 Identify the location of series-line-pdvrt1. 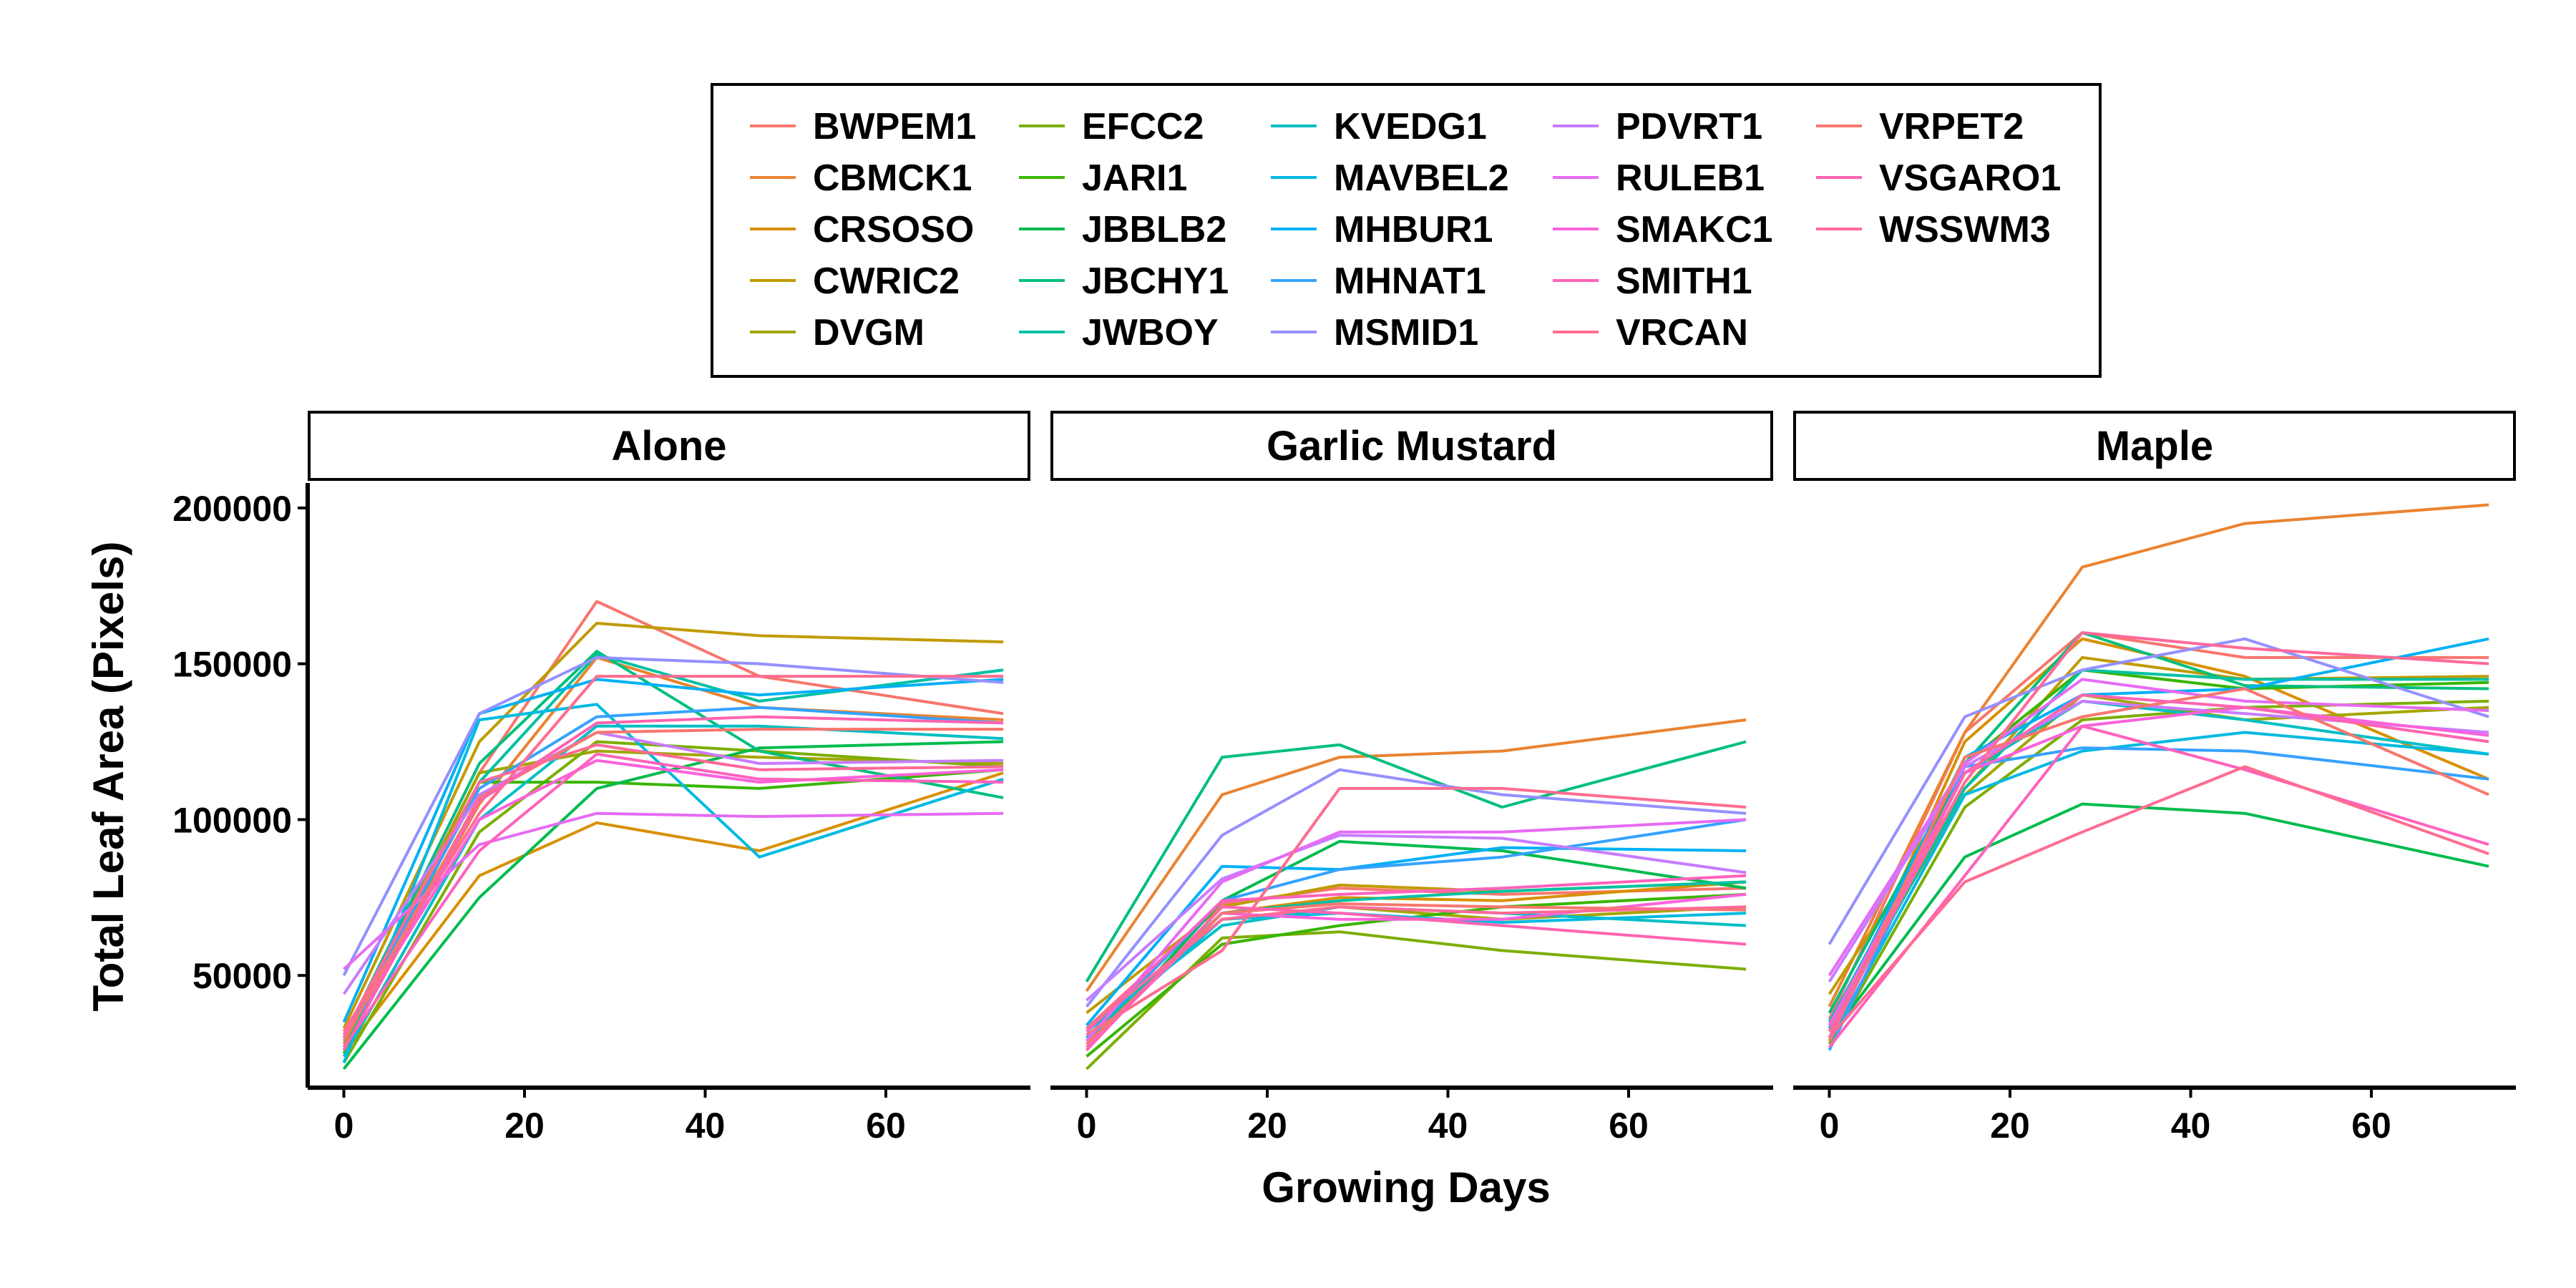
(1416, 918).